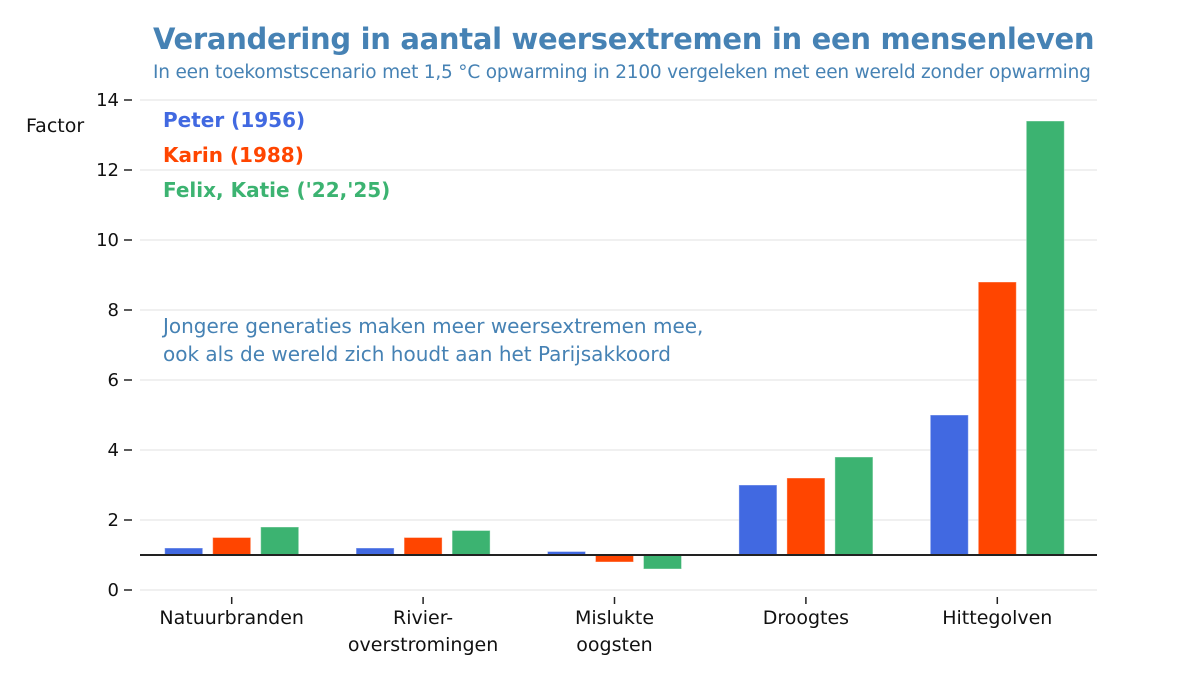  I want to click on x-tick-label: Hittegolven, so click(997, 618).